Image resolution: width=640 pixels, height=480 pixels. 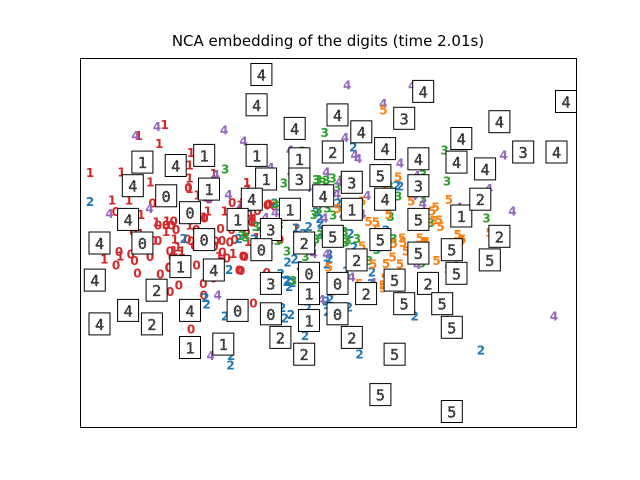 What do you see at coordinates (270, 284) in the screenshot?
I see `thumbnail-digit: 3` at bounding box center [270, 284].